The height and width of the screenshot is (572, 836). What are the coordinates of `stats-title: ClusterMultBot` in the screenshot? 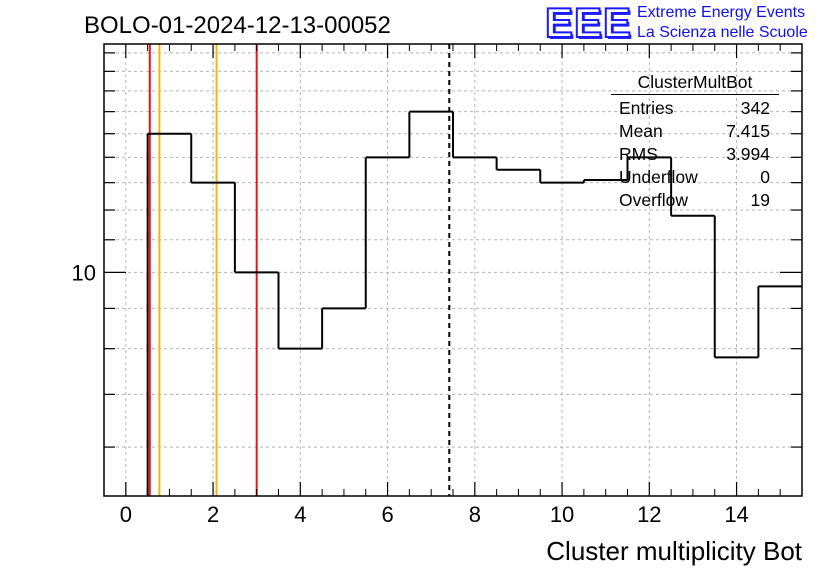 It's located at (695, 83).